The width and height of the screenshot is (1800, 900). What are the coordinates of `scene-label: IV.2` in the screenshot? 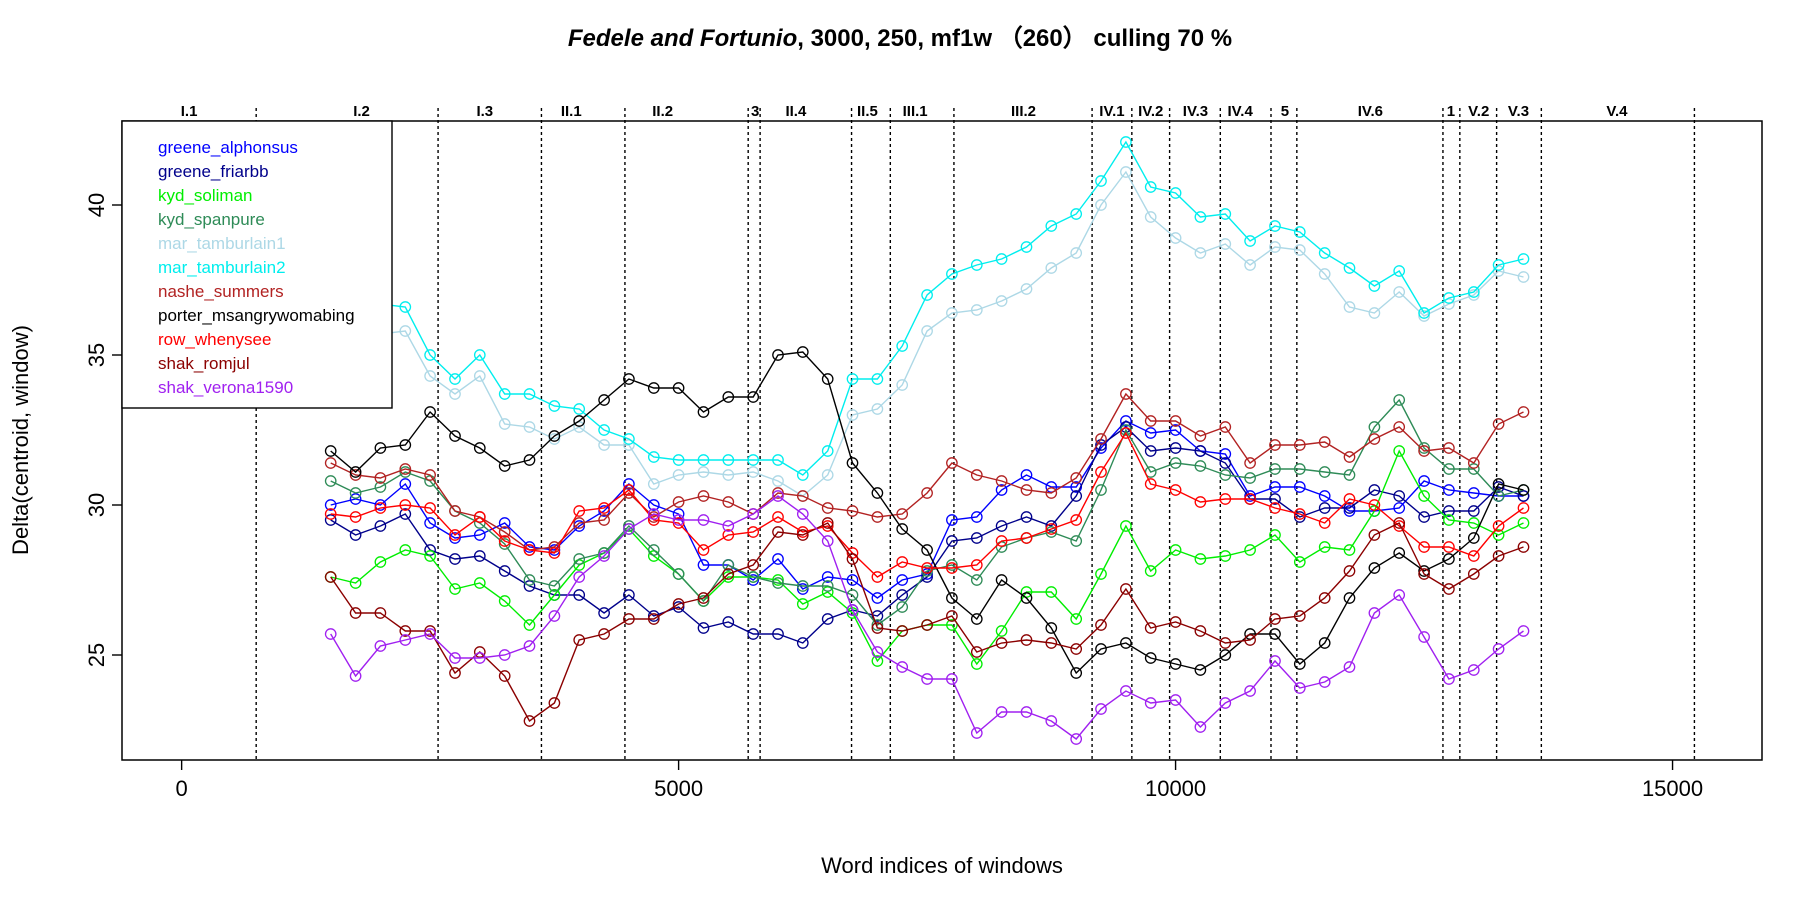 It's located at (1150, 111).